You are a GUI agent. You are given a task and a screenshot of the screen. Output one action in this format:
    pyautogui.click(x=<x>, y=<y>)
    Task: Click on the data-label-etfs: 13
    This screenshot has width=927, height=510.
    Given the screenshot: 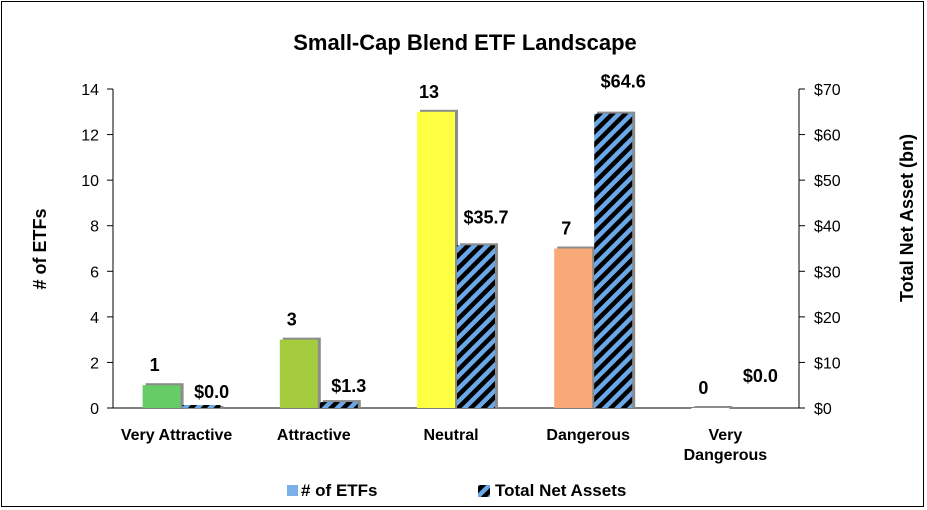 What is the action you would take?
    pyautogui.click(x=429, y=92)
    